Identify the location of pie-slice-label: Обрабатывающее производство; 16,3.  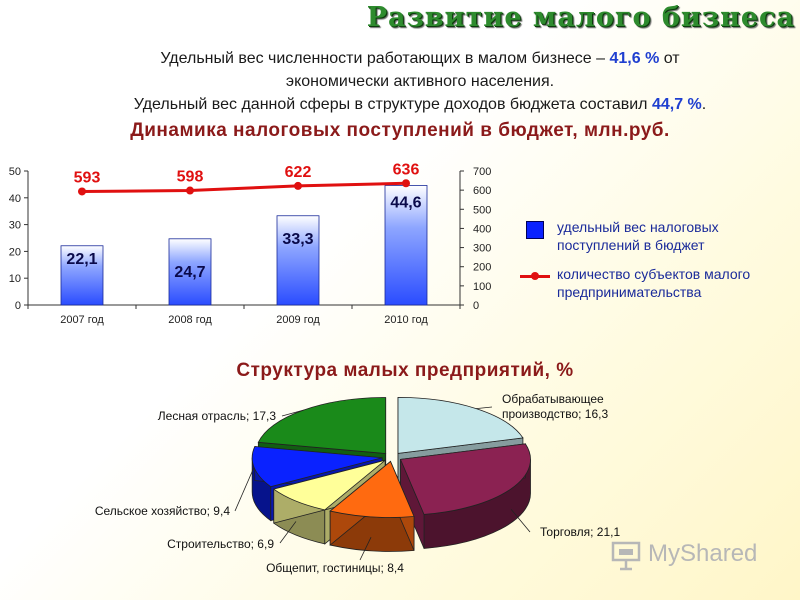
(555, 406).